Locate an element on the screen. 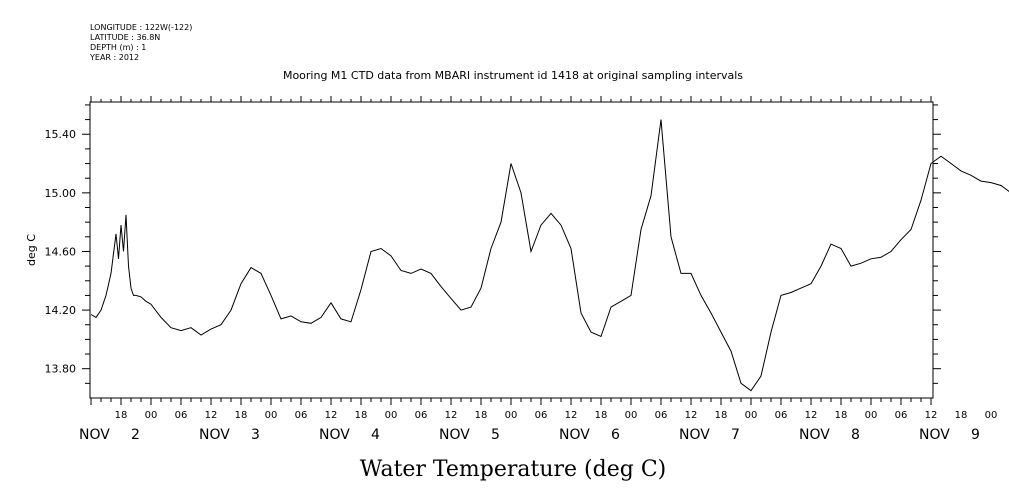 The width and height of the screenshot is (1009, 504). meta-latitude: LATITUDE : 36.8N is located at coordinates (125, 37).